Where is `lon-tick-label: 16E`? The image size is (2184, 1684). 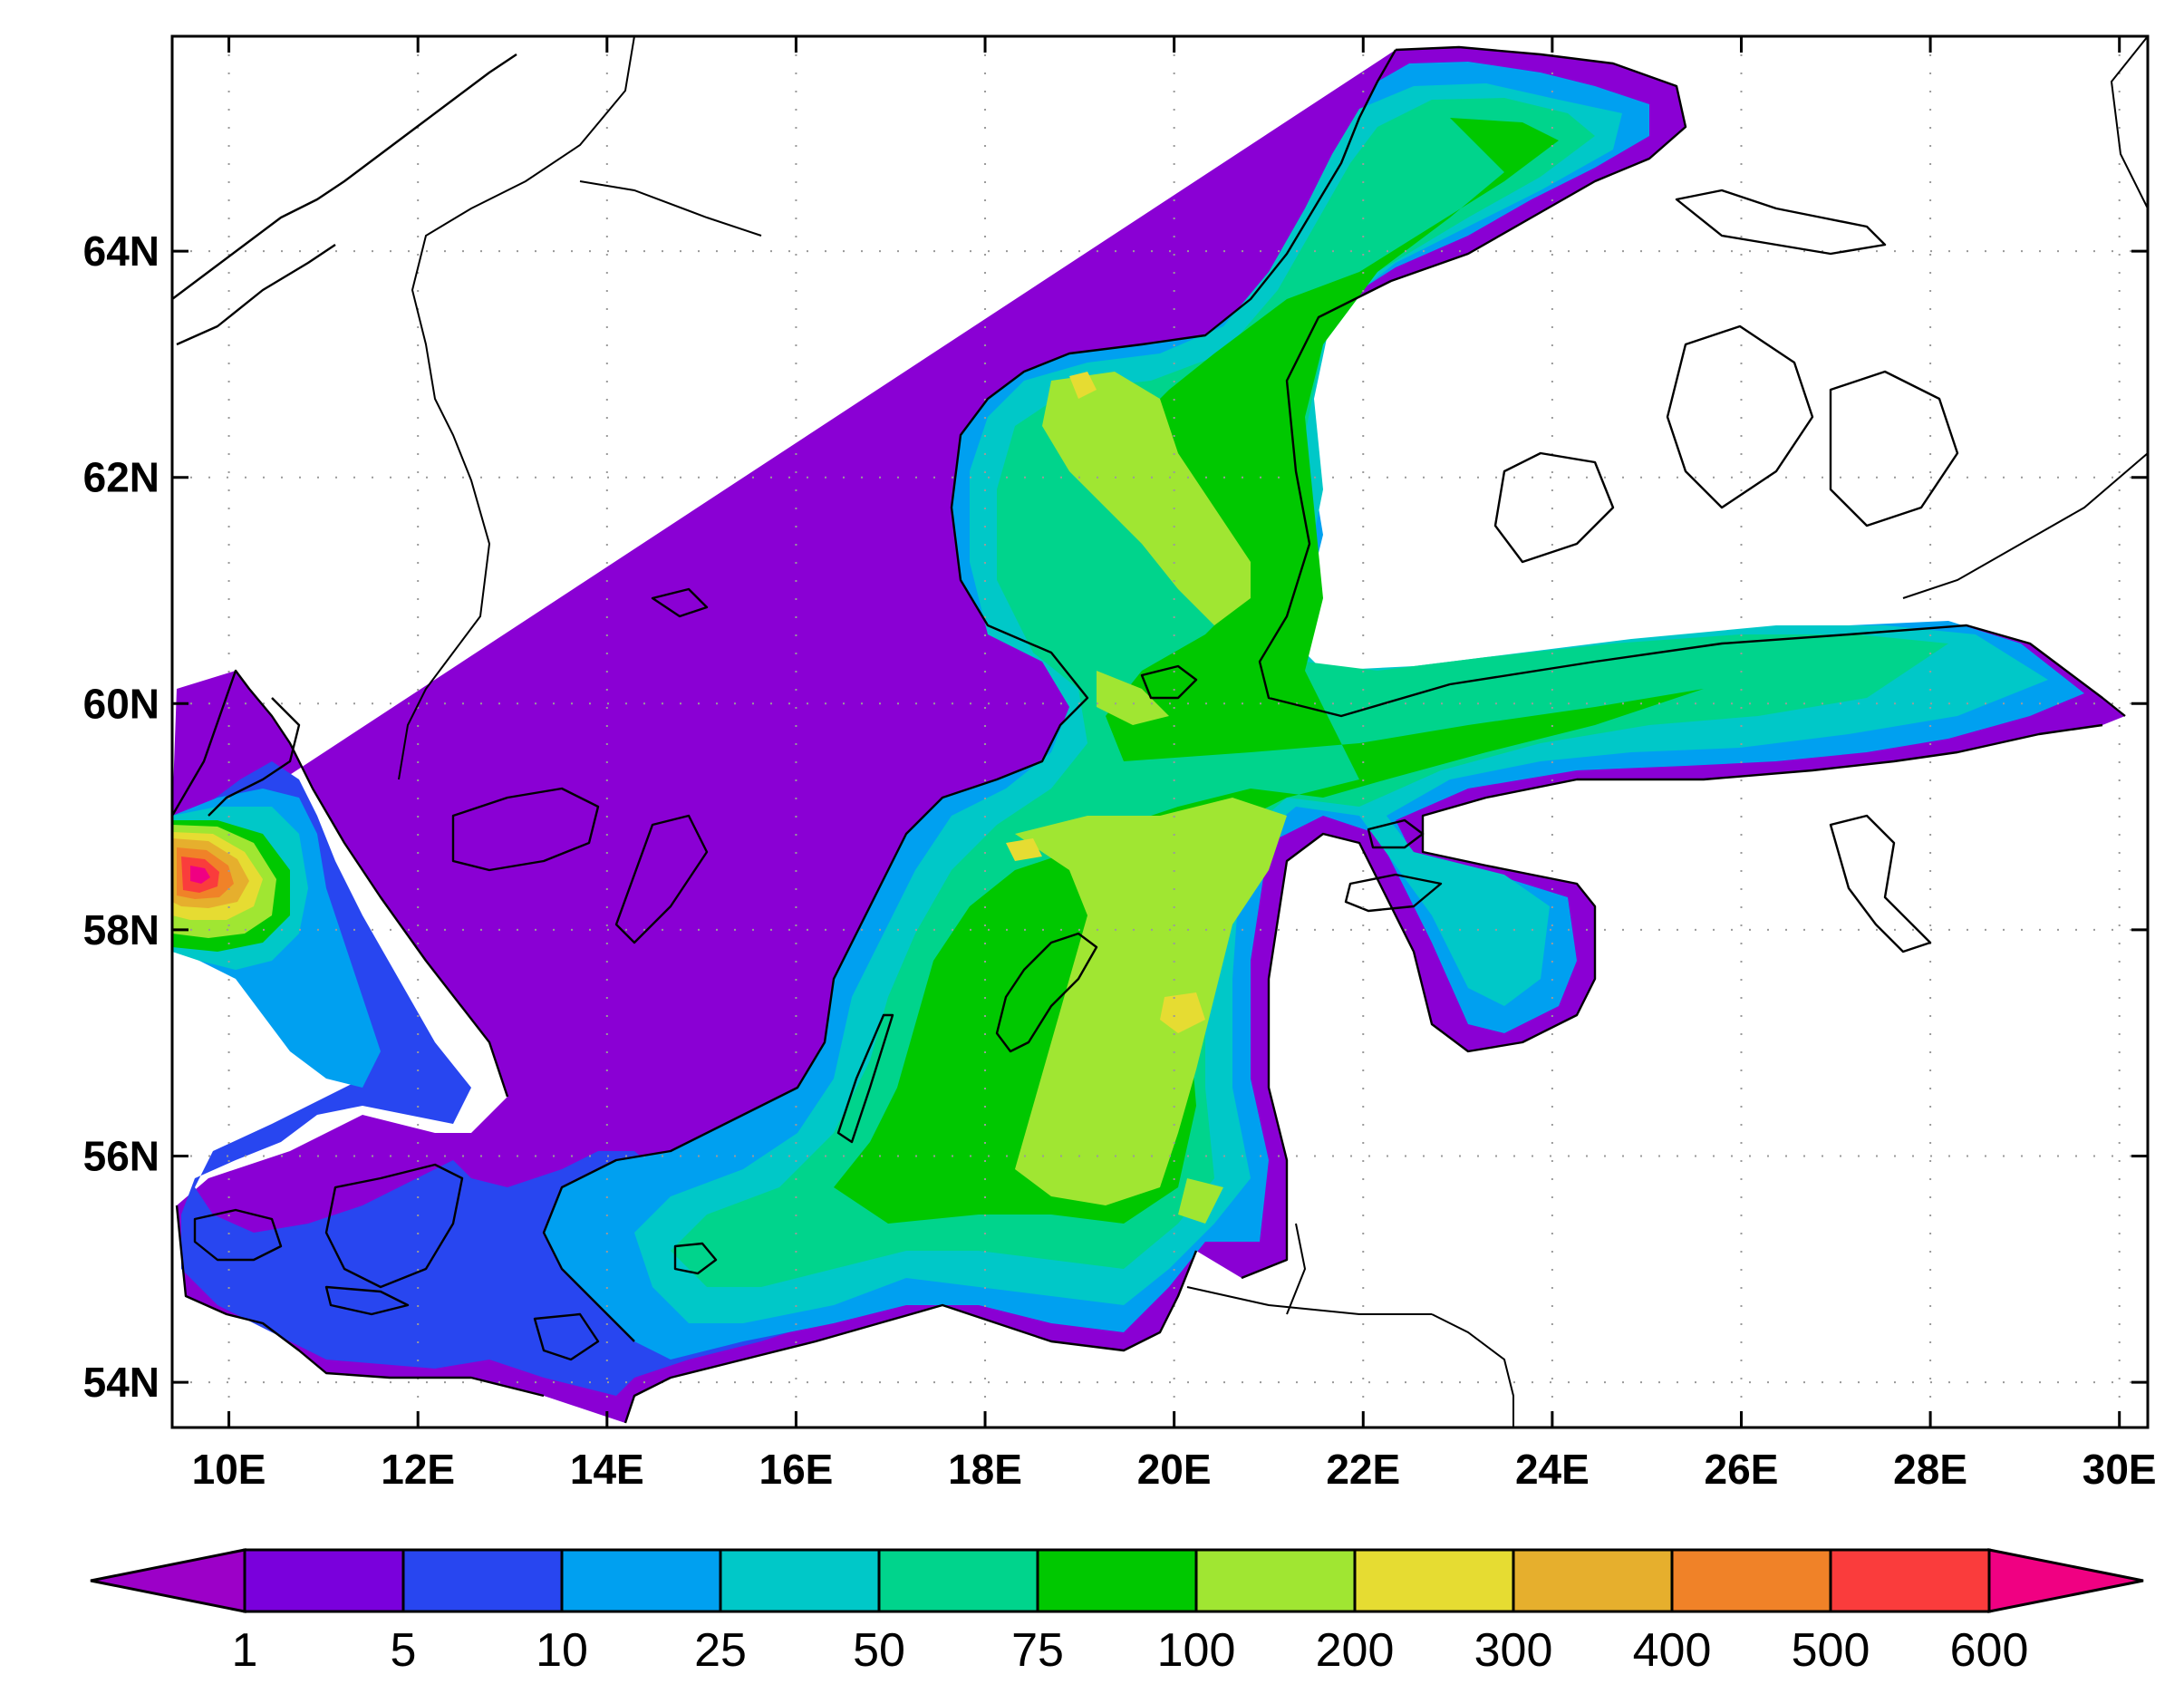
lon-tick-label: 16E is located at coordinates (796, 1469).